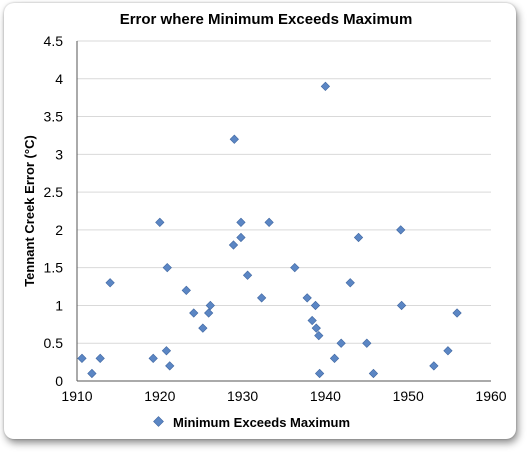 The image size is (527, 462). I want to click on x-tick-label: 1910, so click(76, 396).